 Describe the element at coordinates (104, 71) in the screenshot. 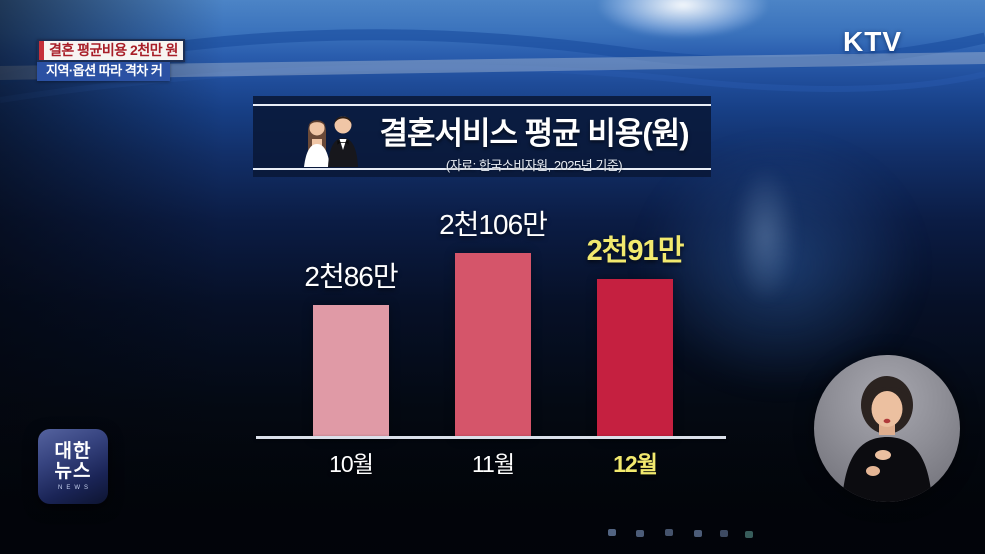

I see `ticker-subline-text: 지역·옵션 따라 격차 커` at that location.